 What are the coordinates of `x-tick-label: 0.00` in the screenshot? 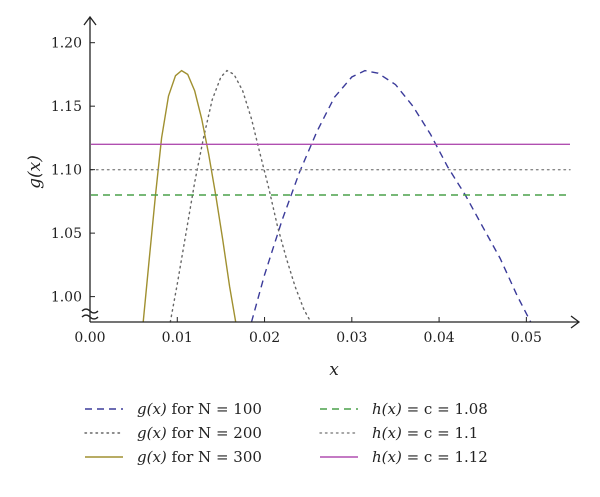 It's located at (89, 338).